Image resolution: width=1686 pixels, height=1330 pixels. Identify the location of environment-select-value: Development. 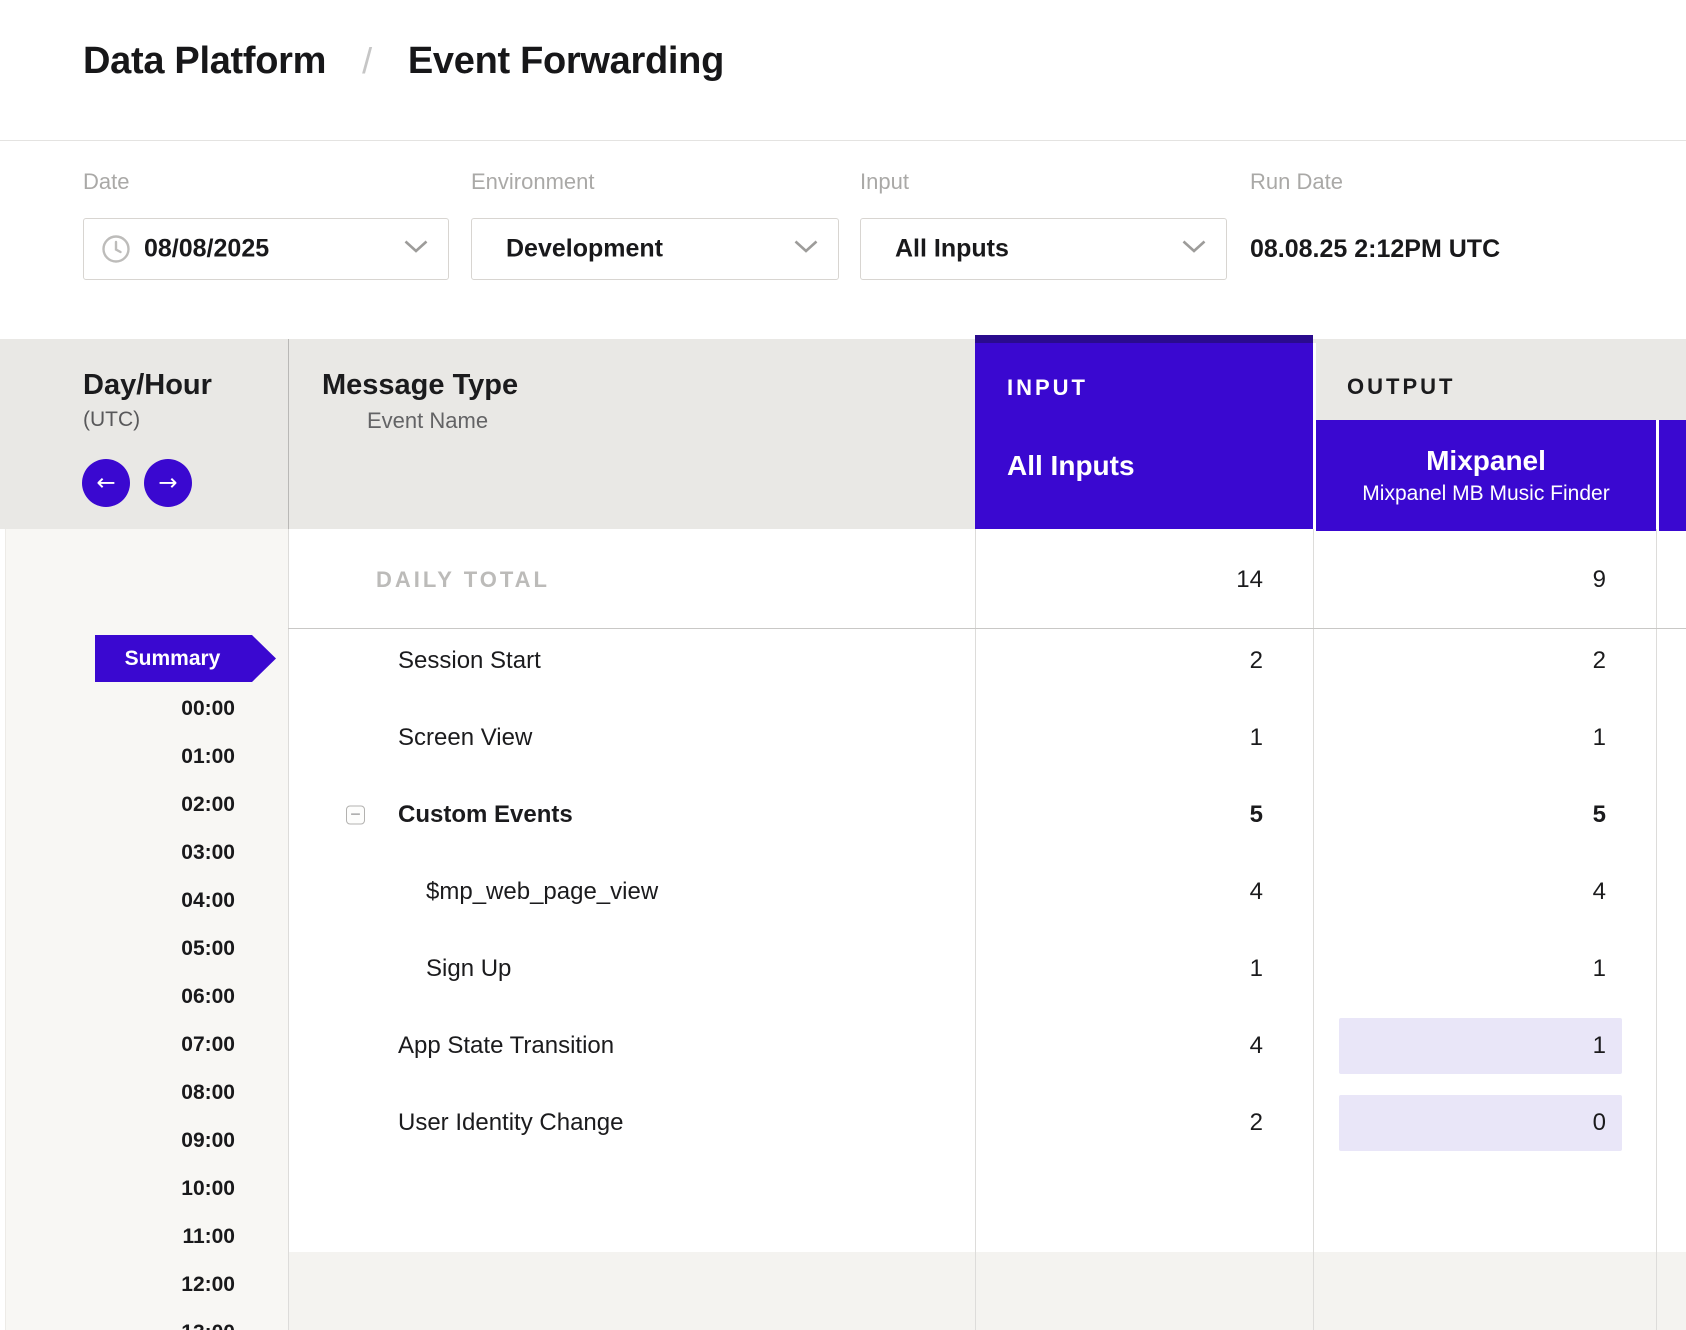
(584, 248).